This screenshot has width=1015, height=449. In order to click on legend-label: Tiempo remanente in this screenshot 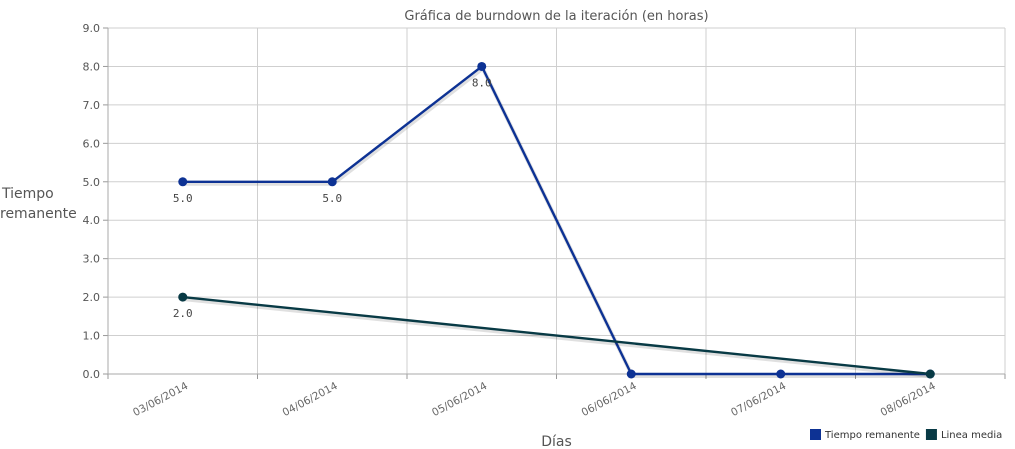, I will do `click(872, 435)`.